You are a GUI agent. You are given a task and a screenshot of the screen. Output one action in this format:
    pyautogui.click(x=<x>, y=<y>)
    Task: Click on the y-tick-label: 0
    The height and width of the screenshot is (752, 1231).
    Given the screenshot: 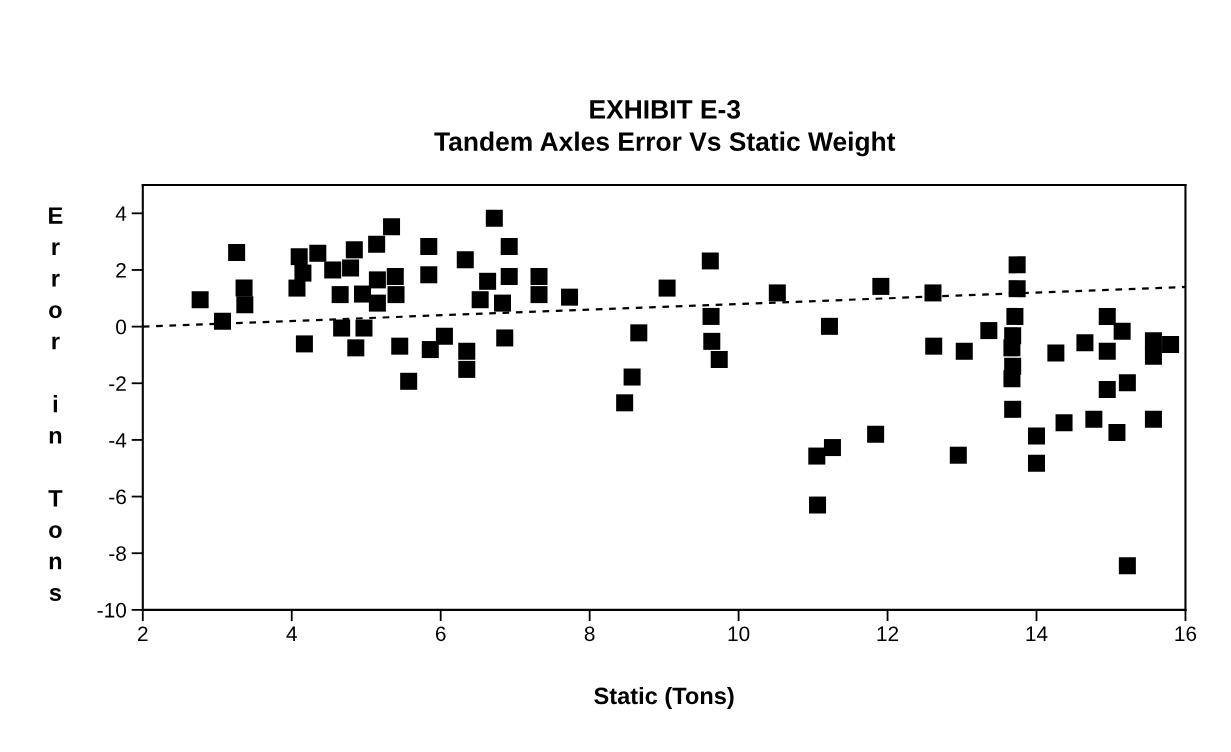 What is the action you would take?
    pyautogui.click(x=121, y=327)
    